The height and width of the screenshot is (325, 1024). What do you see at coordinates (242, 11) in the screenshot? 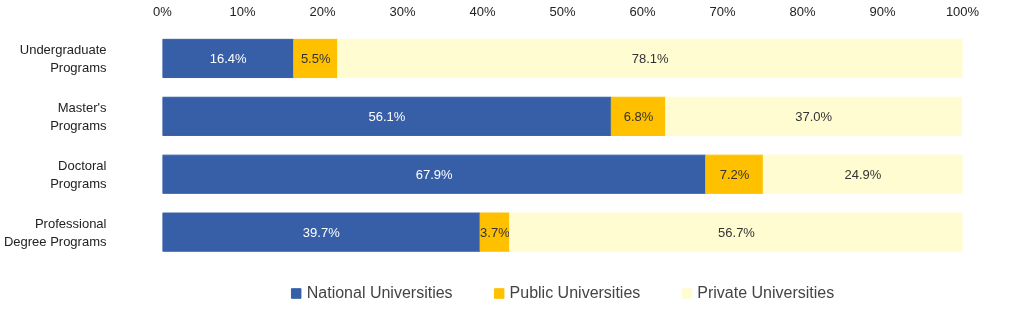
I see `x-tick-label: 10%` at bounding box center [242, 11].